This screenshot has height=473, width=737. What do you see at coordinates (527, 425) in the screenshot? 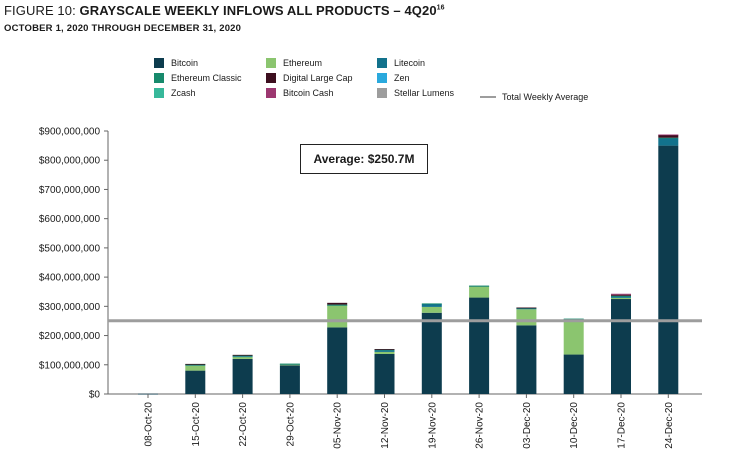
I see `x-tick-label: 03-Dec-20` at bounding box center [527, 425].